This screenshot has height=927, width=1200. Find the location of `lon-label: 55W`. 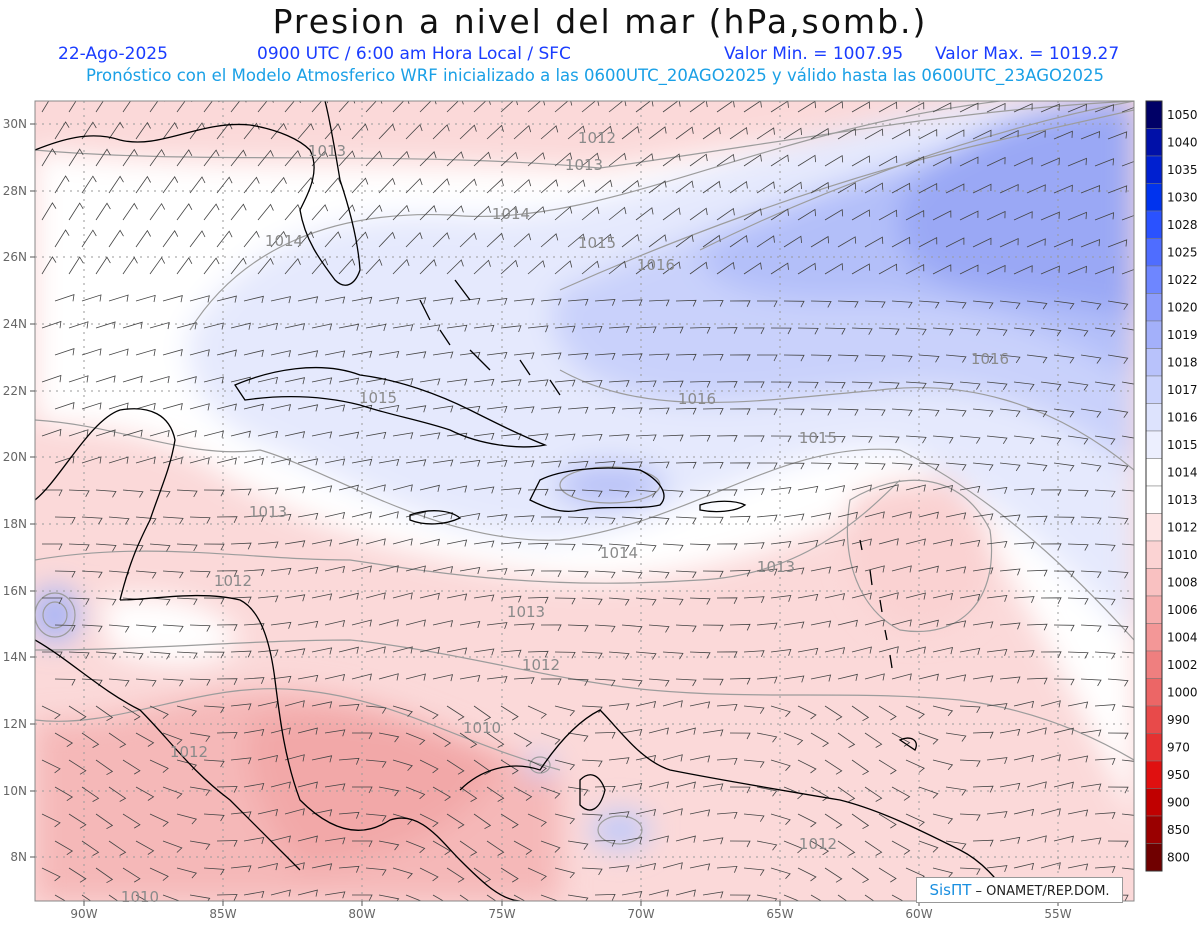

lon-label: 55W is located at coordinates (1057, 914).